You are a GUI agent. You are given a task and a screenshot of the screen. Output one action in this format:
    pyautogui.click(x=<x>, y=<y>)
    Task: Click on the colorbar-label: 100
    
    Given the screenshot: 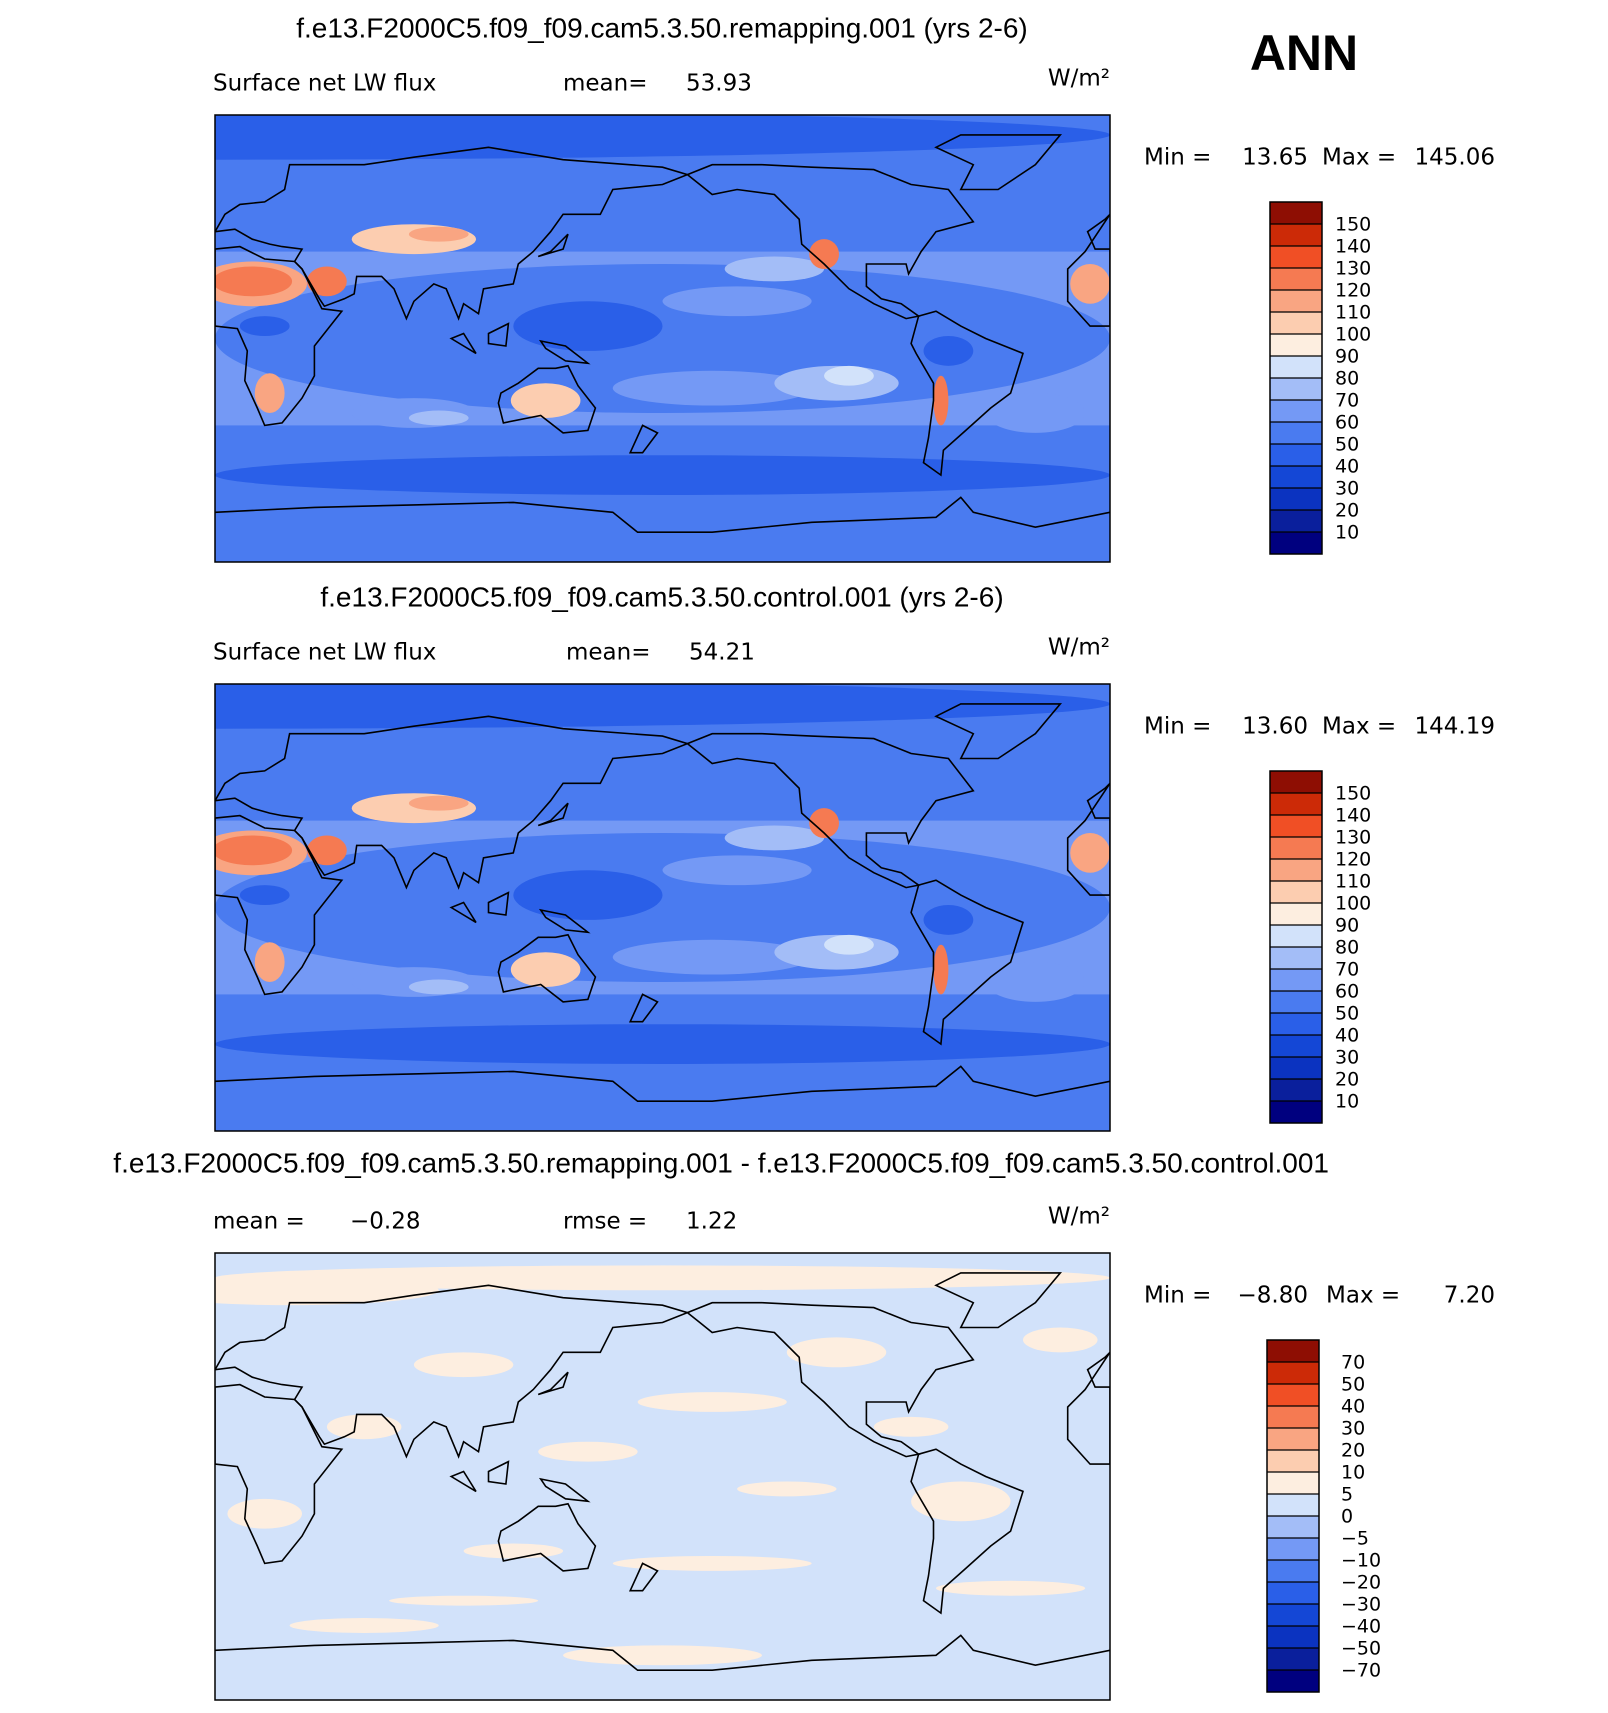 What is the action you would take?
    pyautogui.click(x=1353, y=335)
    